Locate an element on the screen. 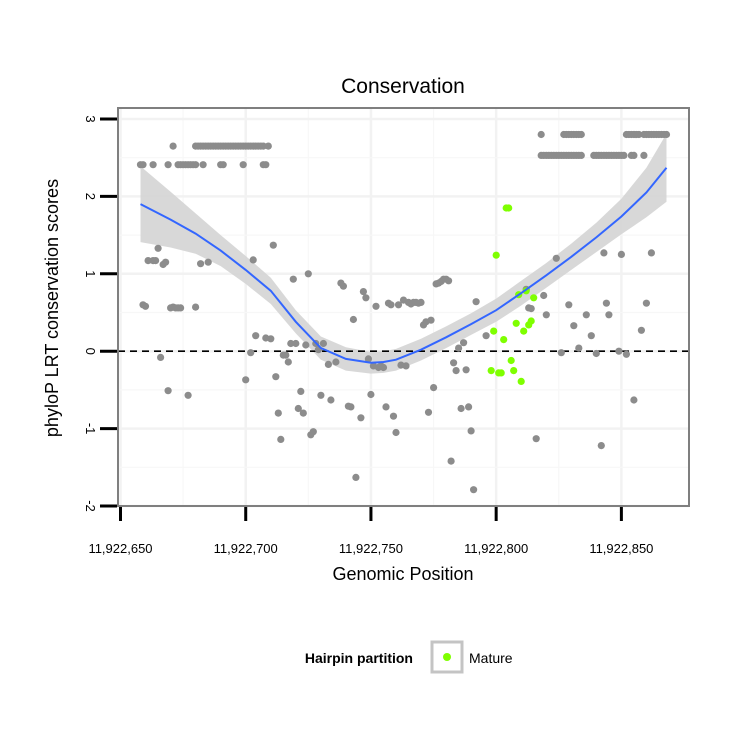 Image resolution: width=750 pixels, height=750 pixels. y-tick-label: 3 is located at coordinates (90, 118).